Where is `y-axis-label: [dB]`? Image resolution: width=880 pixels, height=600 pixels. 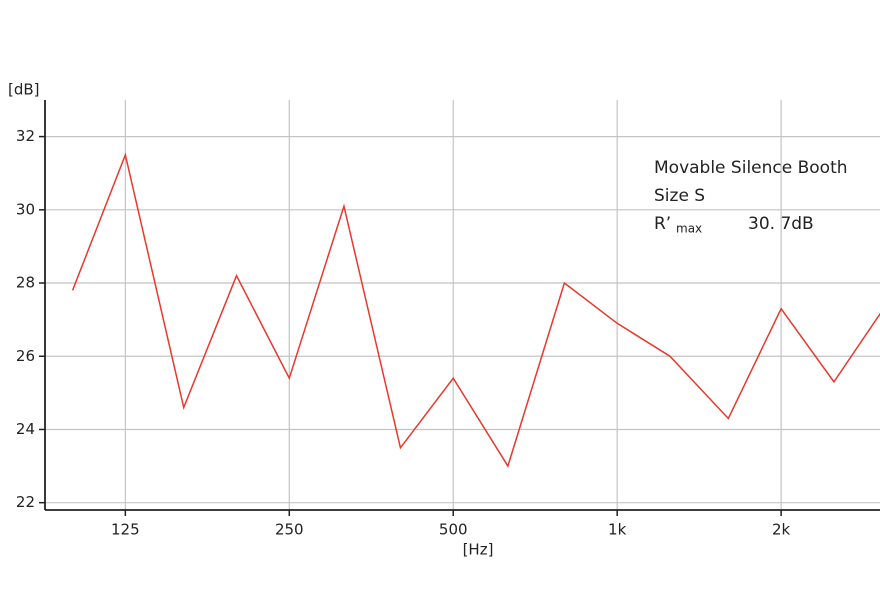 y-axis-label: [dB] is located at coordinates (24, 90).